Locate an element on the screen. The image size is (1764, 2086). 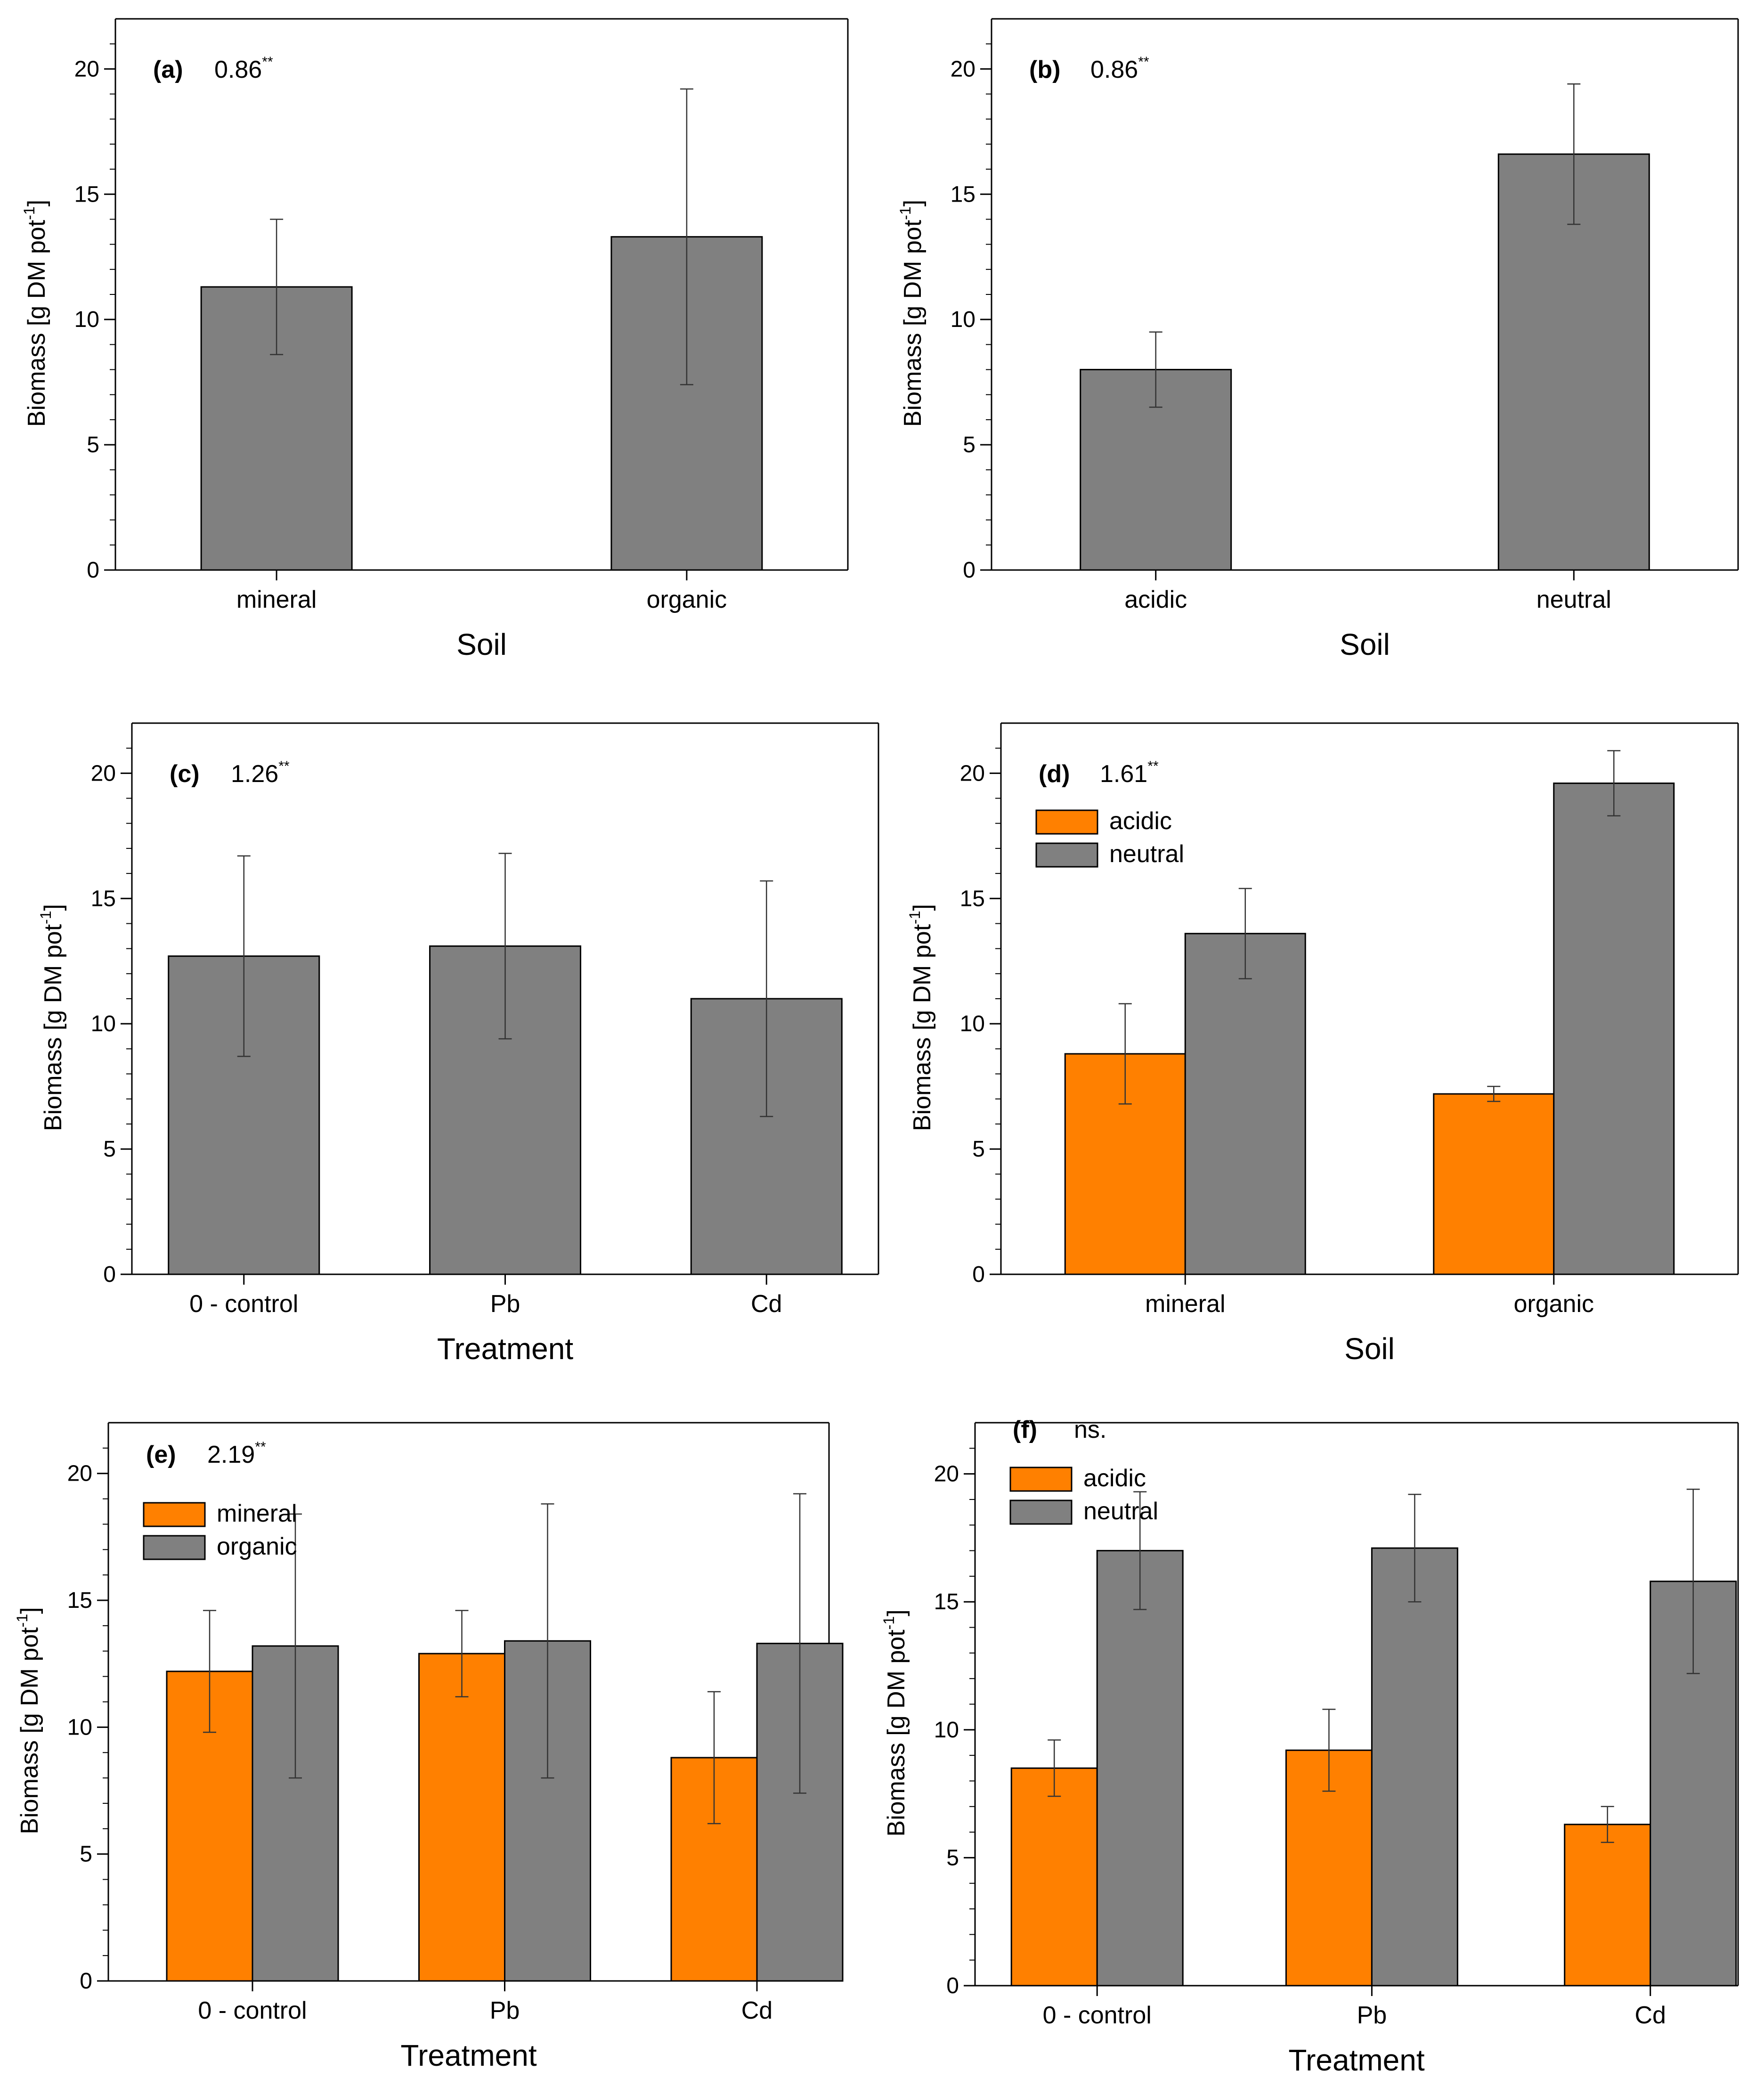
x-tick-label: acidic is located at coordinates (1155, 599).